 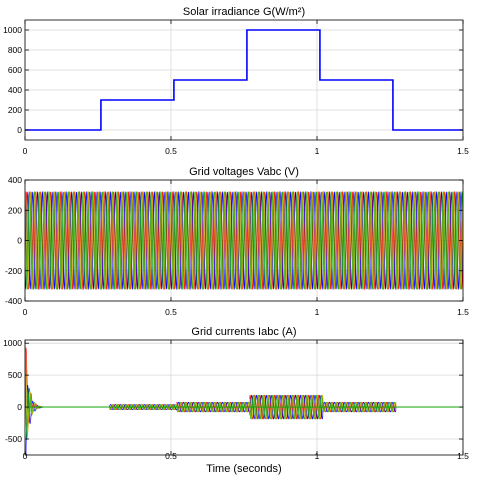 What do you see at coordinates (244, 12) in the screenshot?
I see `chart-title: Solar irradiance G(W/m²)` at bounding box center [244, 12].